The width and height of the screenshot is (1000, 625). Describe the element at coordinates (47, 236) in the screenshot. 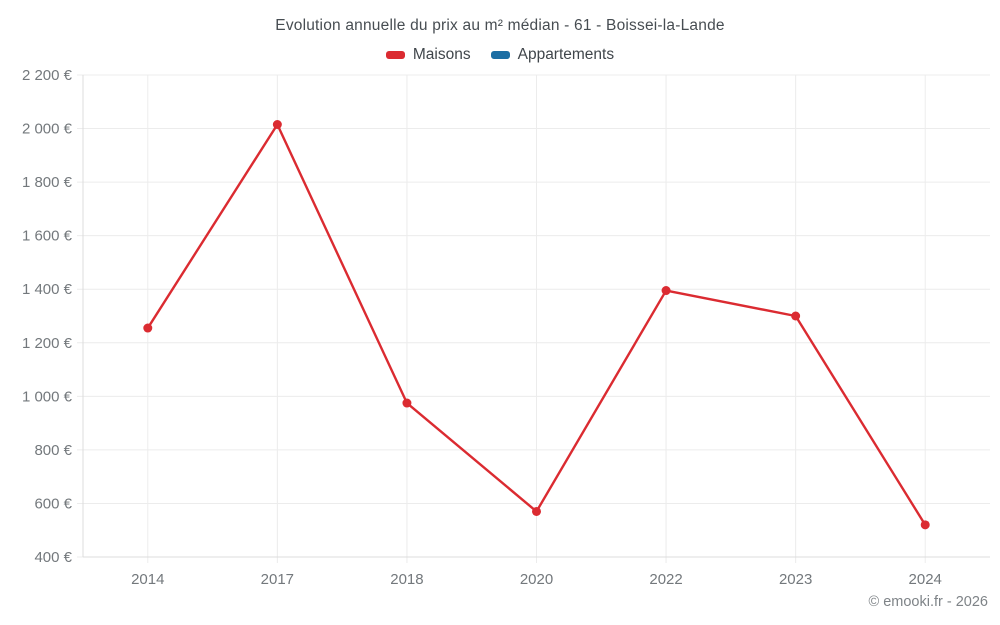

I see `y-axis-tick-label: 1 600 €` at that location.